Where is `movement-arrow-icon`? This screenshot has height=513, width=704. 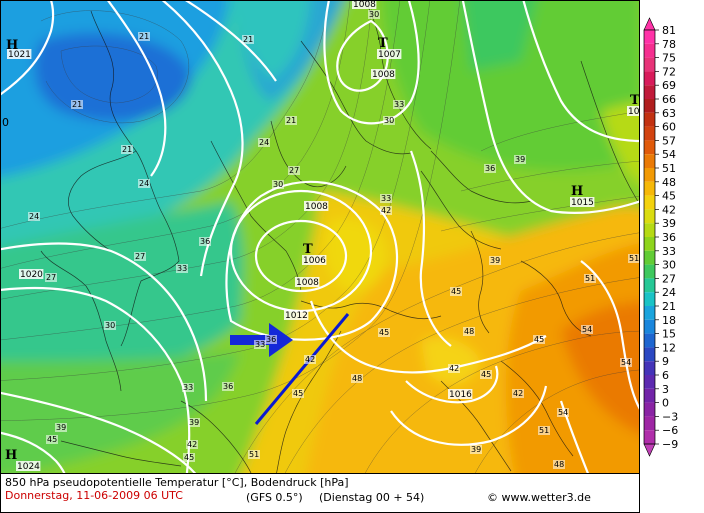
movement-arrow-icon is located at coordinates (261, 340).